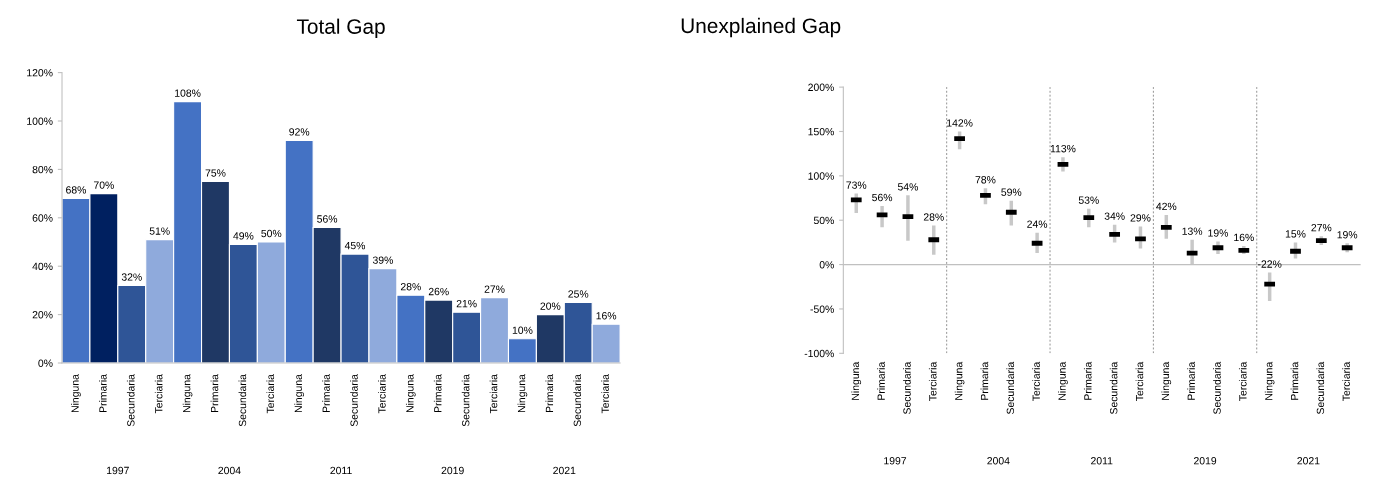 The height and width of the screenshot is (484, 1378). Describe the element at coordinates (466, 303) in the screenshot. I see `data-label: 21%` at that location.